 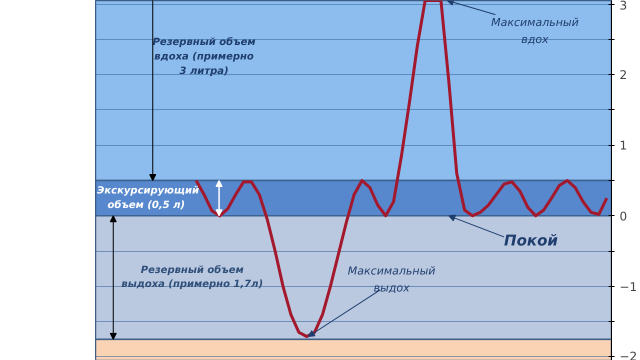 What do you see at coordinates (624, 6) in the screenshot?
I see `y-tick-label: 3` at bounding box center [624, 6].